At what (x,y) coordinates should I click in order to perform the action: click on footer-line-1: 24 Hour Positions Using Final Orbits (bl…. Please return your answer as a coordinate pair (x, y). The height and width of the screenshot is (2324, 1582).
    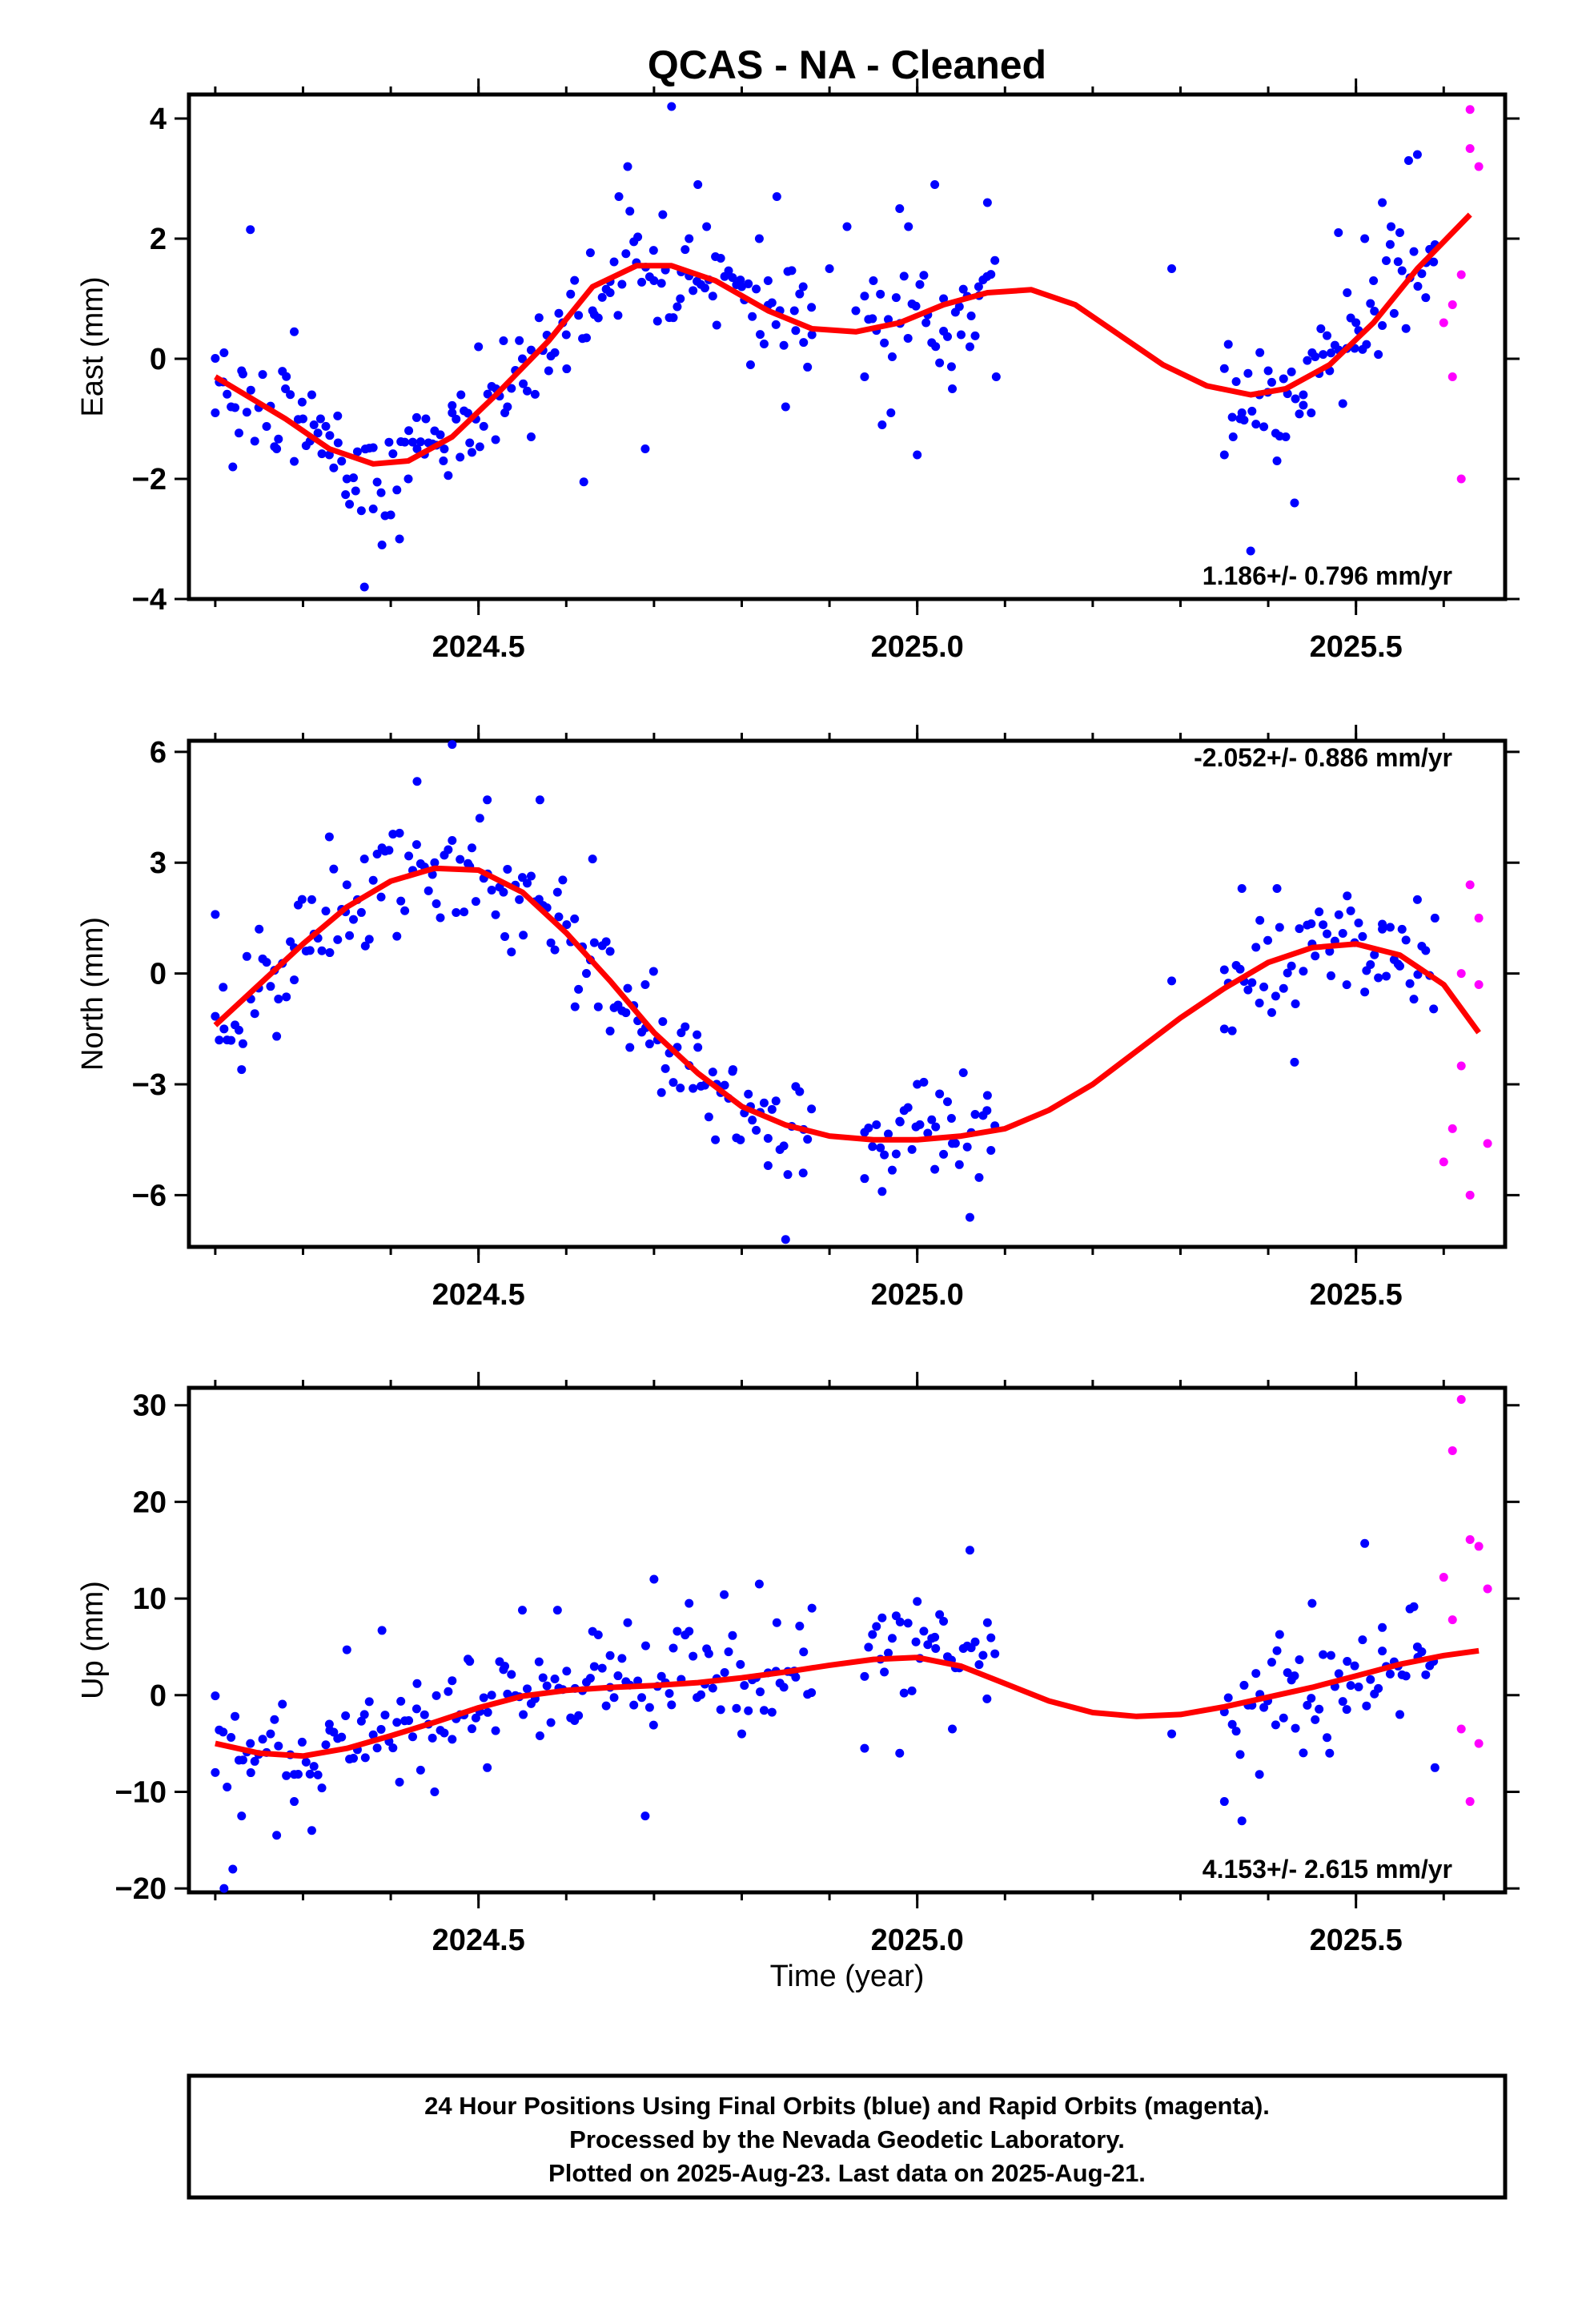
    Looking at the image, I should click on (847, 2106).